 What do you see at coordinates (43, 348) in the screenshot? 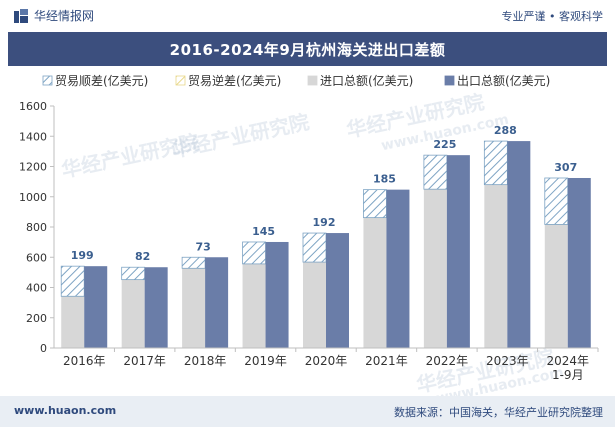
I see `y-tick-label: 0` at bounding box center [43, 348].